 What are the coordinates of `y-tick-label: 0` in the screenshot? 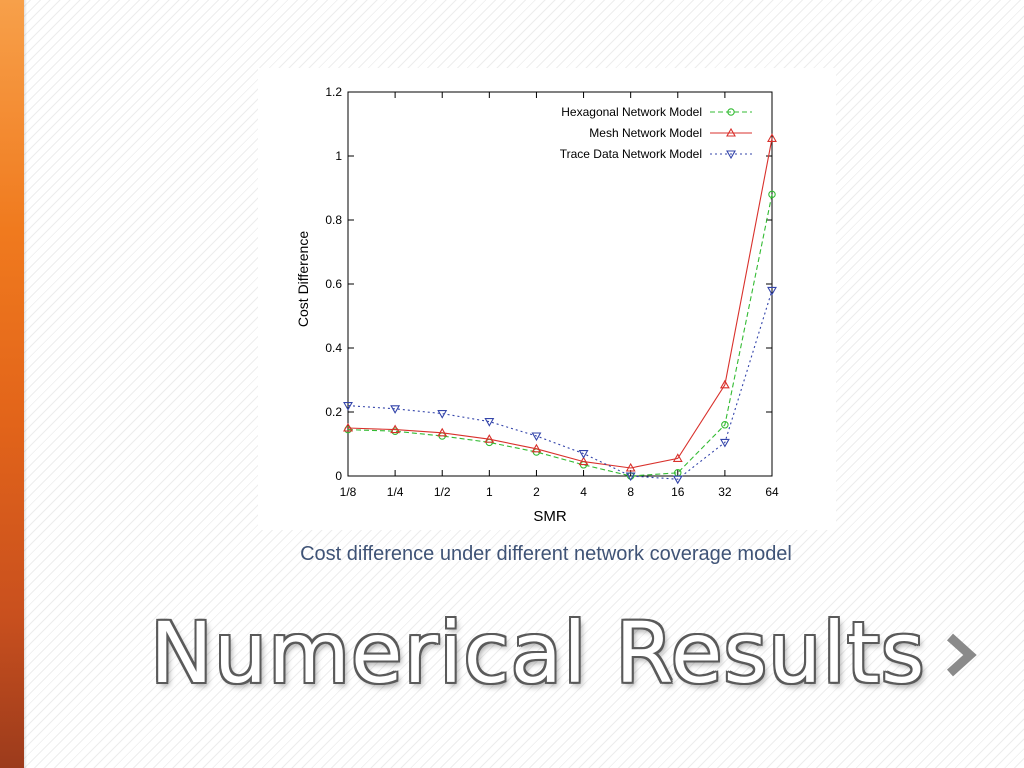 It's located at (338, 476).